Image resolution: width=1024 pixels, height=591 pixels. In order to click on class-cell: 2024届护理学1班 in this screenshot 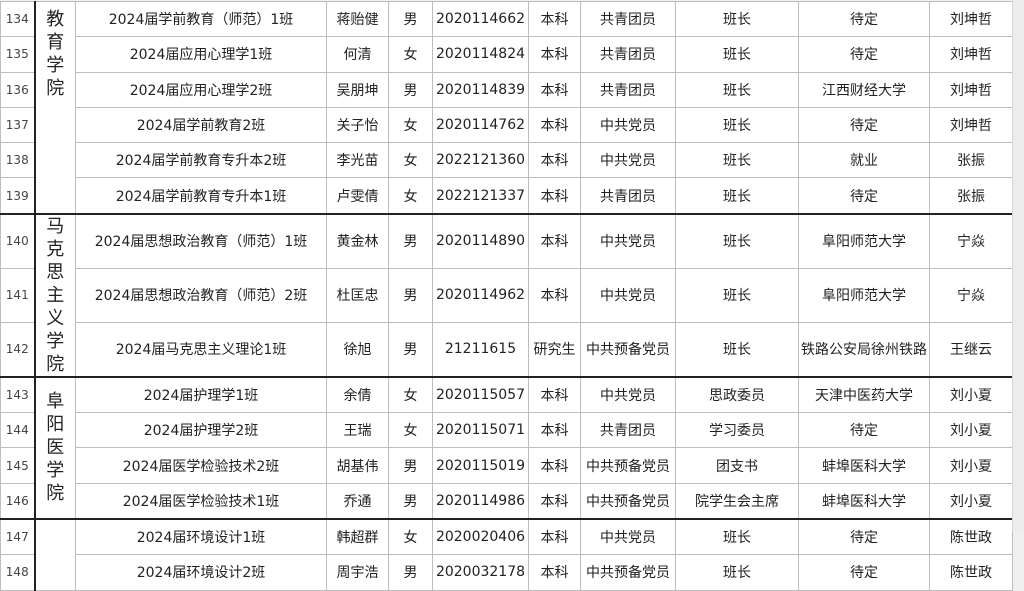, I will do `click(201, 394)`.